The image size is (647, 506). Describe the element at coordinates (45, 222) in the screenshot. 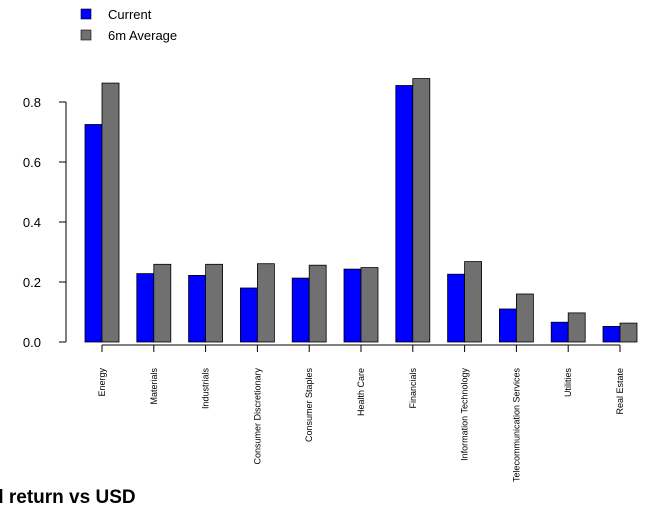

I see `y-axis: 0.0 0.2 0.4 0.6 0.8` at that location.